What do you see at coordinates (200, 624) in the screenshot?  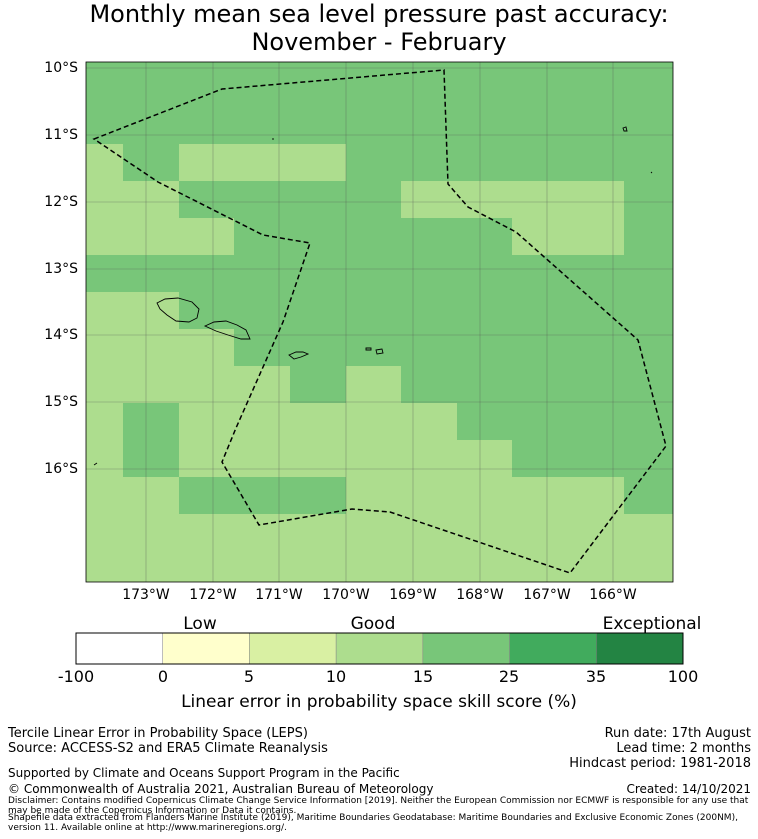 I see `colorbar-category-low: Low` at bounding box center [200, 624].